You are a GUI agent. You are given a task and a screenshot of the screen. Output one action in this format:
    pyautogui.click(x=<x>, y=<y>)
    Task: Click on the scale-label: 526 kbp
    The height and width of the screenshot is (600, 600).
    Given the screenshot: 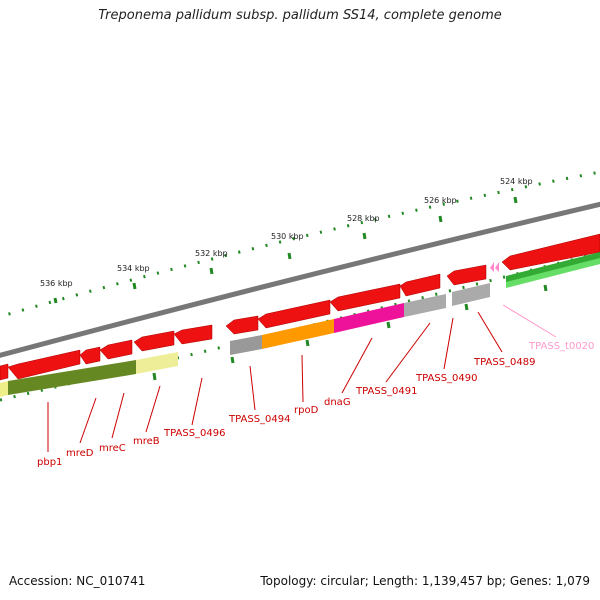 What is the action you would take?
    pyautogui.click(x=440, y=200)
    